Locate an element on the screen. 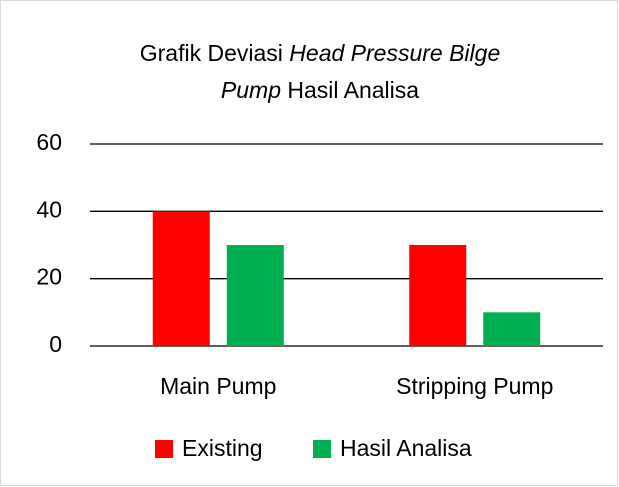  y-tick-label: 20 is located at coordinates (49, 277).